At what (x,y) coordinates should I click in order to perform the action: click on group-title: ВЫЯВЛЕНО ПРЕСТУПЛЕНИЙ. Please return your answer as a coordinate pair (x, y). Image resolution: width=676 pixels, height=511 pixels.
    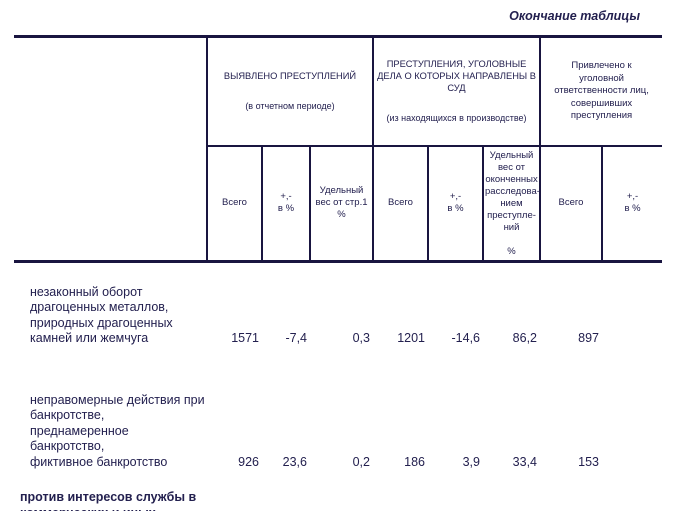
    Looking at the image, I should click on (290, 76).